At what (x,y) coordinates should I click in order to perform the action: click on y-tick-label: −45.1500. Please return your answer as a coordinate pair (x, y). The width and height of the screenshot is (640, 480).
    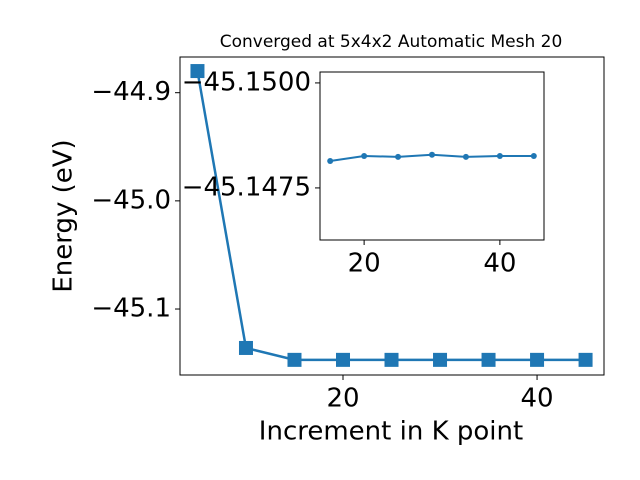
    Looking at the image, I should click on (246, 82).